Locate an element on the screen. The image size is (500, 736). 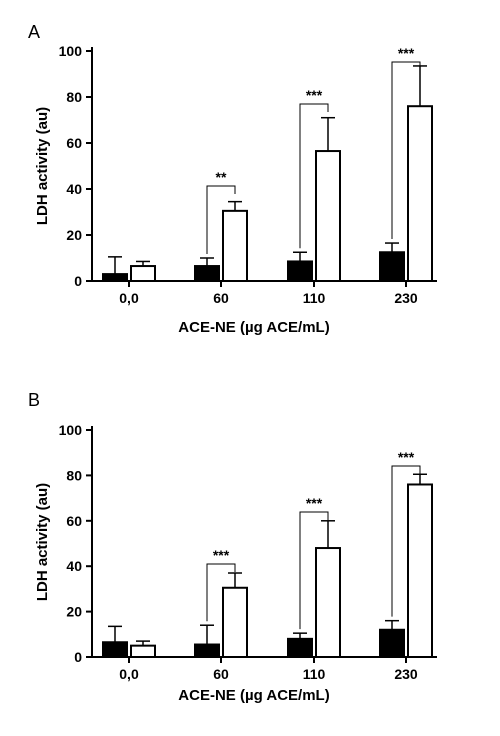
panel-label: A is located at coordinates (34, 32).